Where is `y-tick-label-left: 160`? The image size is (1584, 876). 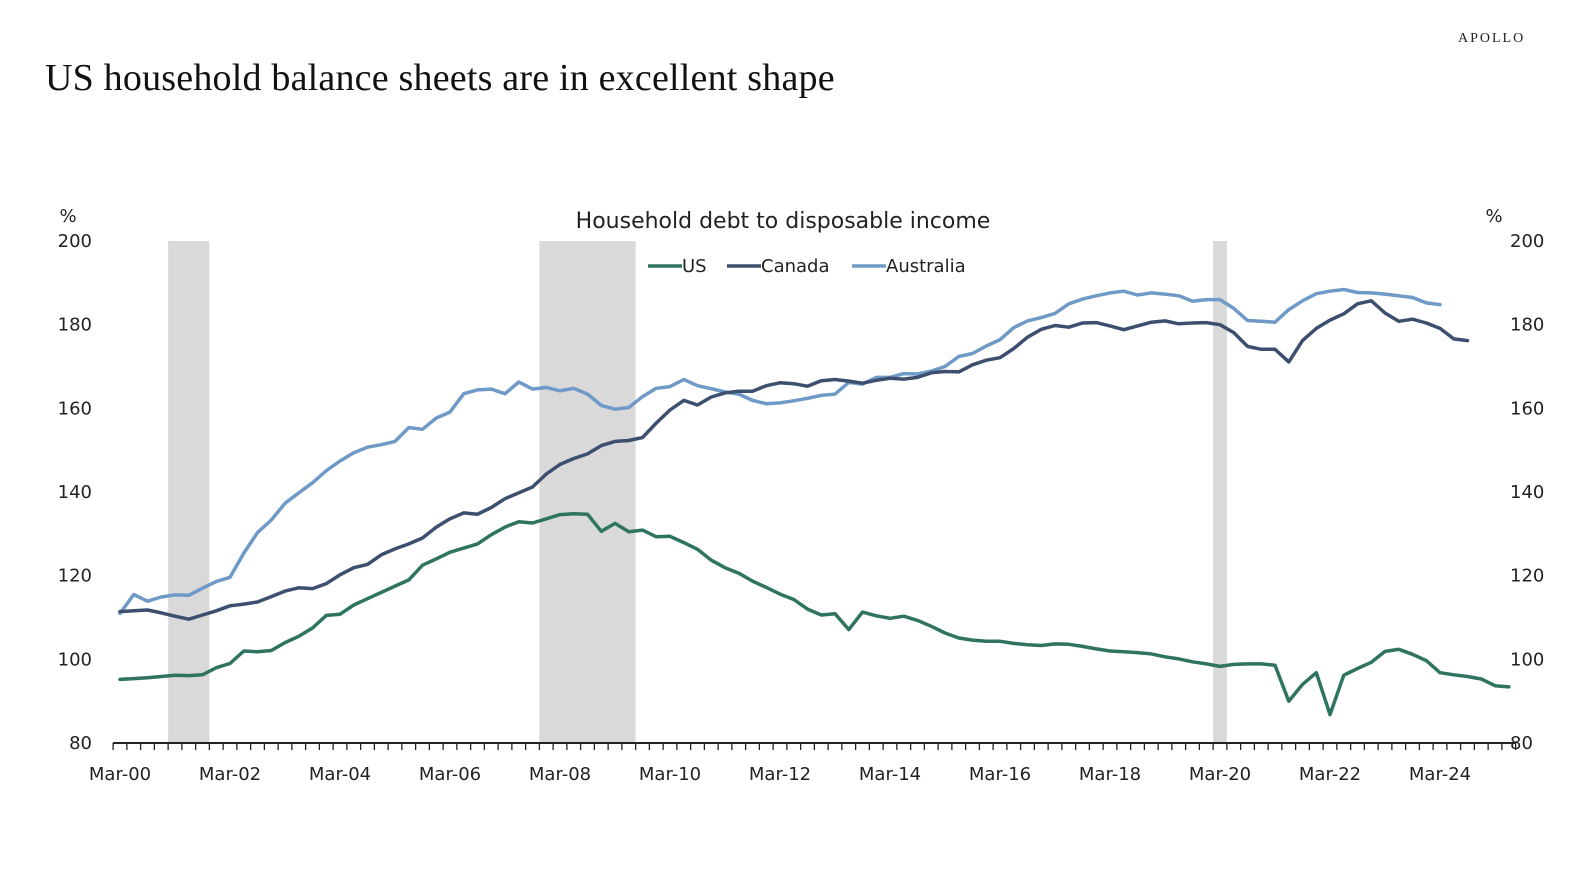 y-tick-label-left: 160 is located at coordinates (75, 408).